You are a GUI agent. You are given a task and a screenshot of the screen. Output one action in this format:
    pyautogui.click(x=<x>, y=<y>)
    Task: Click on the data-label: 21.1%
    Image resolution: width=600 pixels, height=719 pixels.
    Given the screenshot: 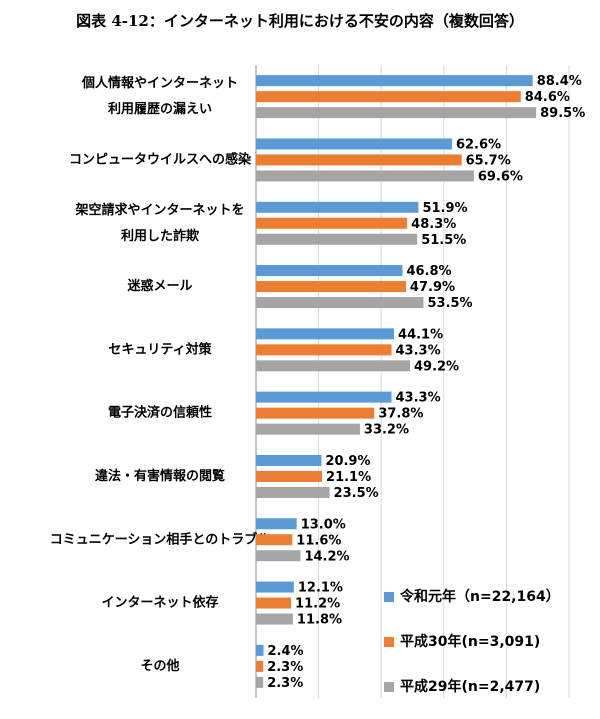 What is the action you would take?
    pyautogui.click(x=348, y=477)
    